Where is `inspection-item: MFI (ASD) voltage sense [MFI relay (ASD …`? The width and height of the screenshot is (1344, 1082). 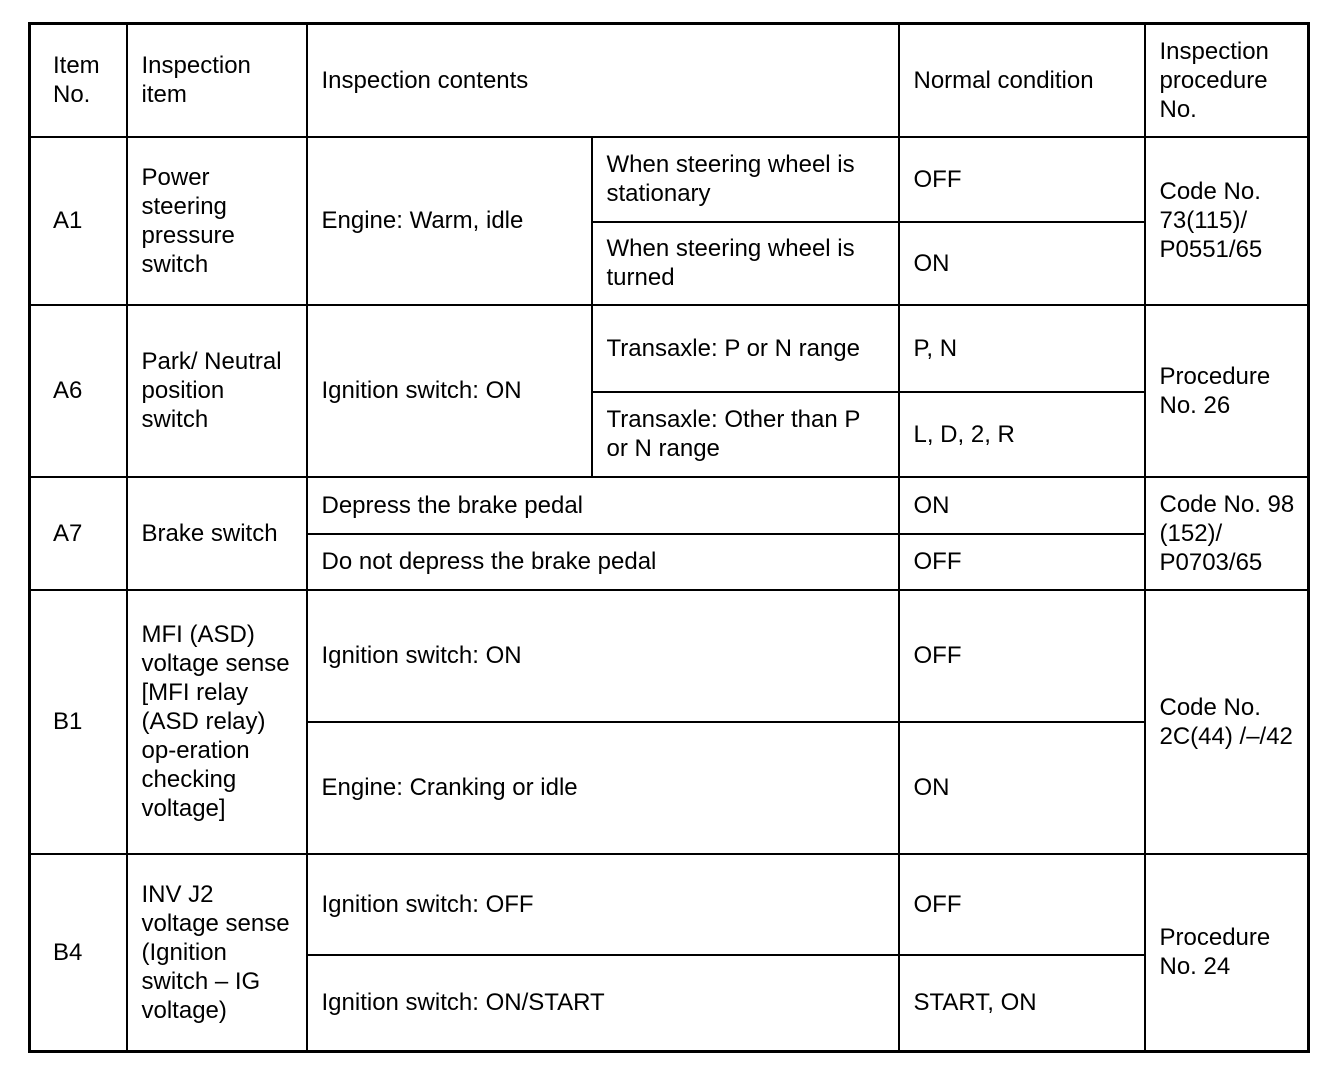 inspection-item: MFI (ASD) voltage sense [MFI relay (ASD … is located at coordinates (216, 721).